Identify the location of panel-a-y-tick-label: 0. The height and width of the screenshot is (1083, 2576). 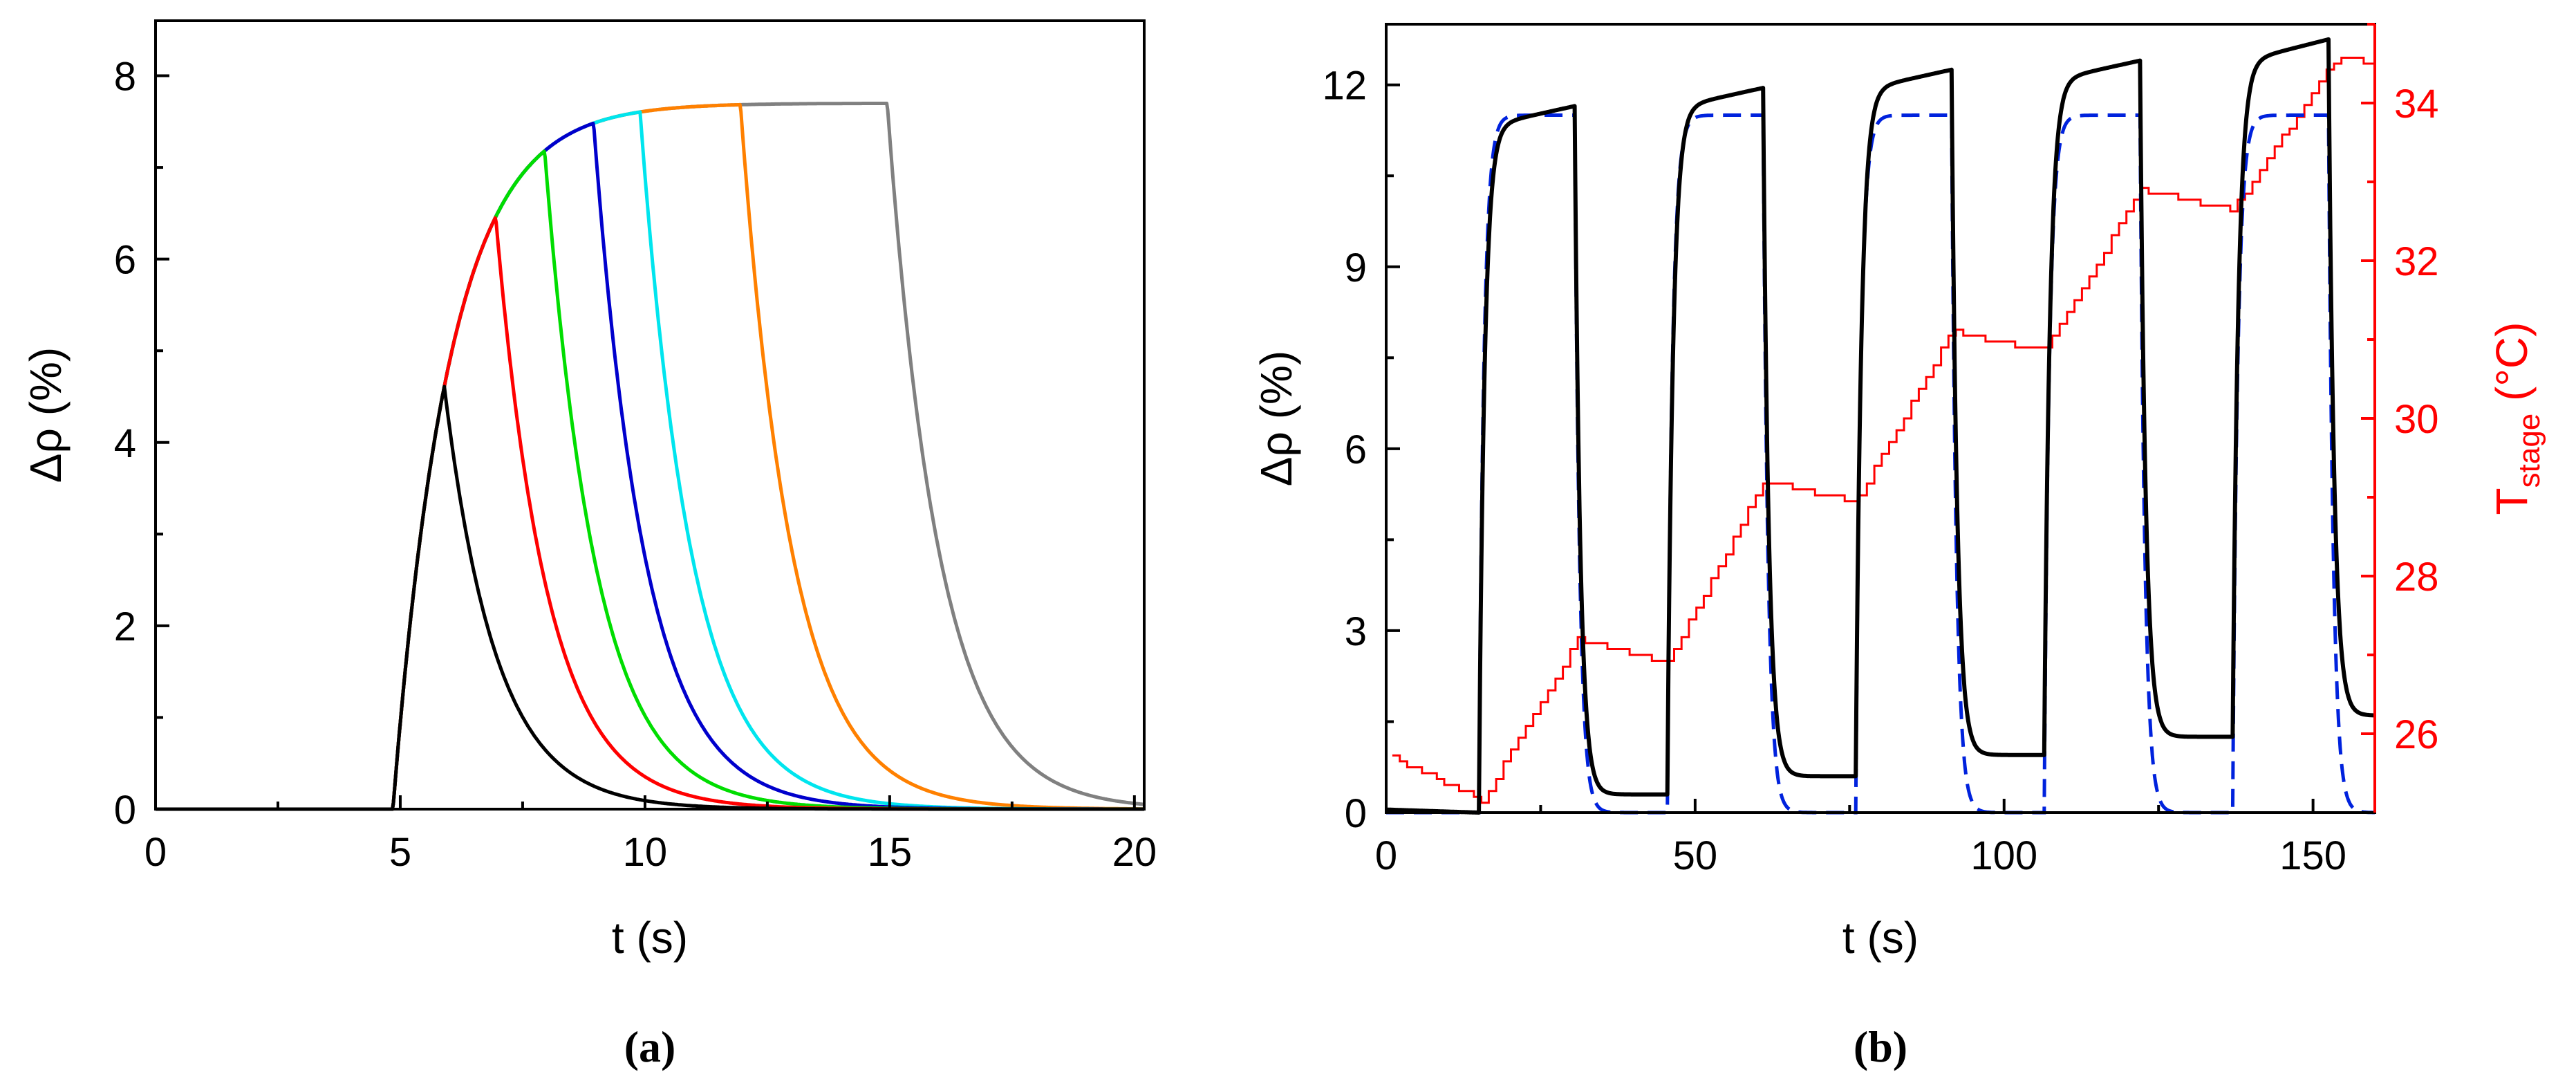
(125, 810).